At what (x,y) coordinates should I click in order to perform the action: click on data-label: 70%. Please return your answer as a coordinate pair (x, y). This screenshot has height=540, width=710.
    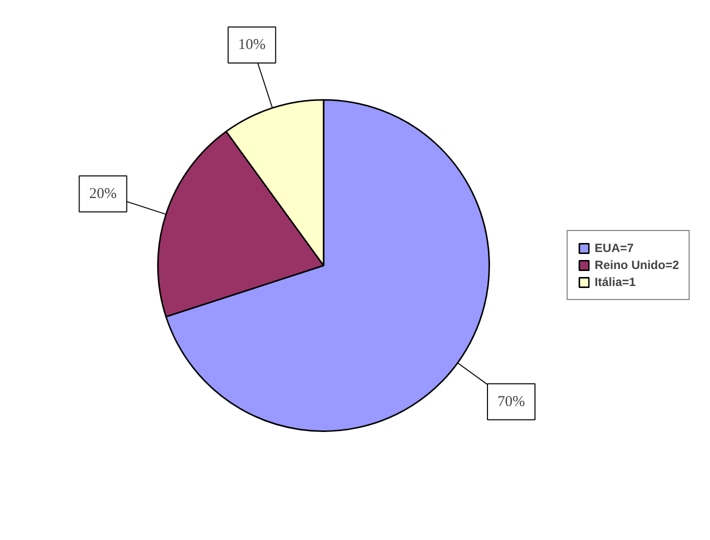
    Looking at the image, I should click on (511, 402).